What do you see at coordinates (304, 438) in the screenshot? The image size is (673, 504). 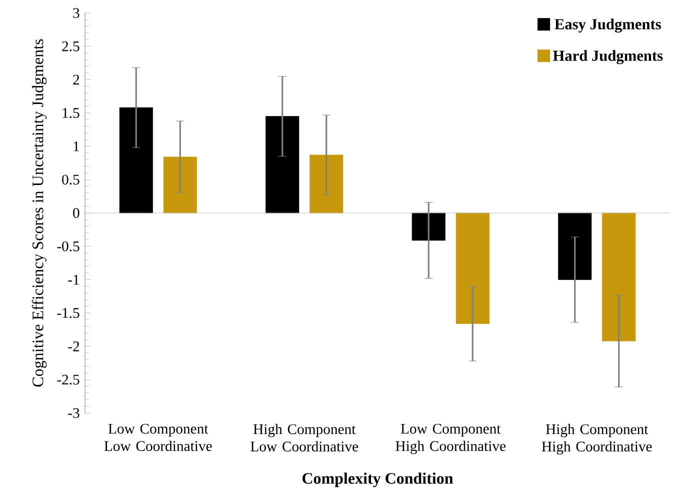 I see `x-tick-label: High Component Low Coordinative` at bounding box center [304, 438].